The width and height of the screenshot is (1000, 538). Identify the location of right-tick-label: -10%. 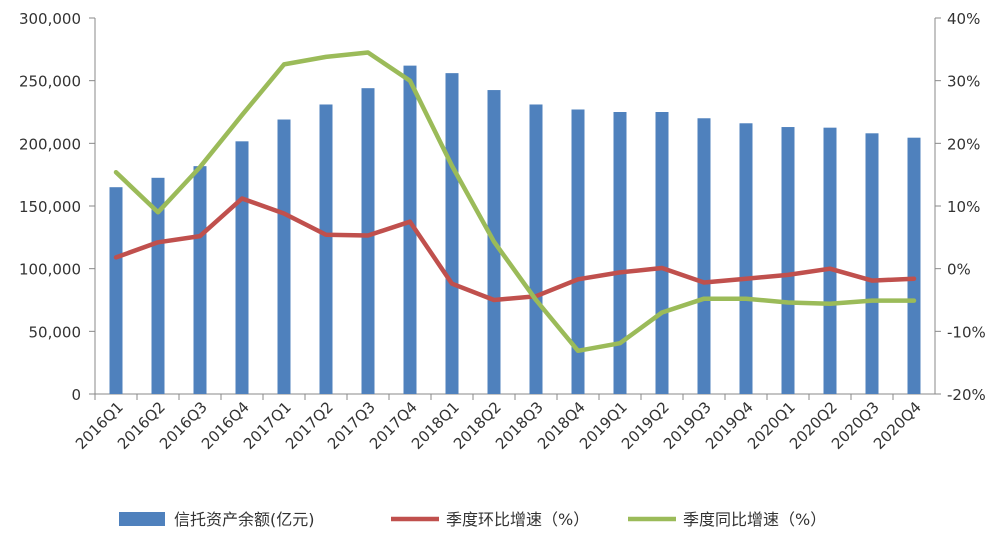
(966, 332).